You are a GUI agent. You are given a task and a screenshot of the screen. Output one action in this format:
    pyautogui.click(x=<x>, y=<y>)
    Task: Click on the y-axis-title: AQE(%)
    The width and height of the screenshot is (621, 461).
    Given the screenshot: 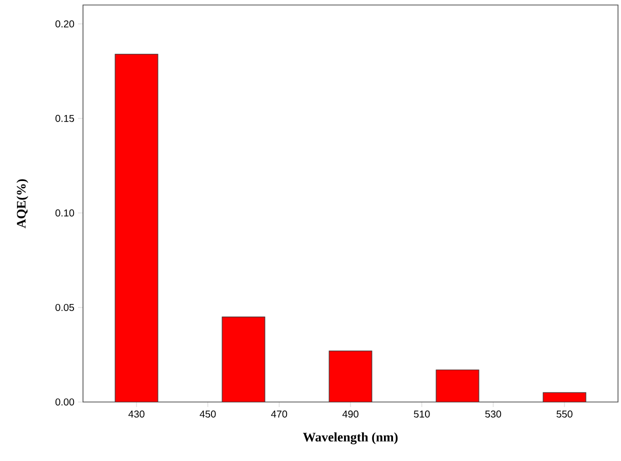 What is the action you would take?
    pyautogui.click(x=22, y=203)
    